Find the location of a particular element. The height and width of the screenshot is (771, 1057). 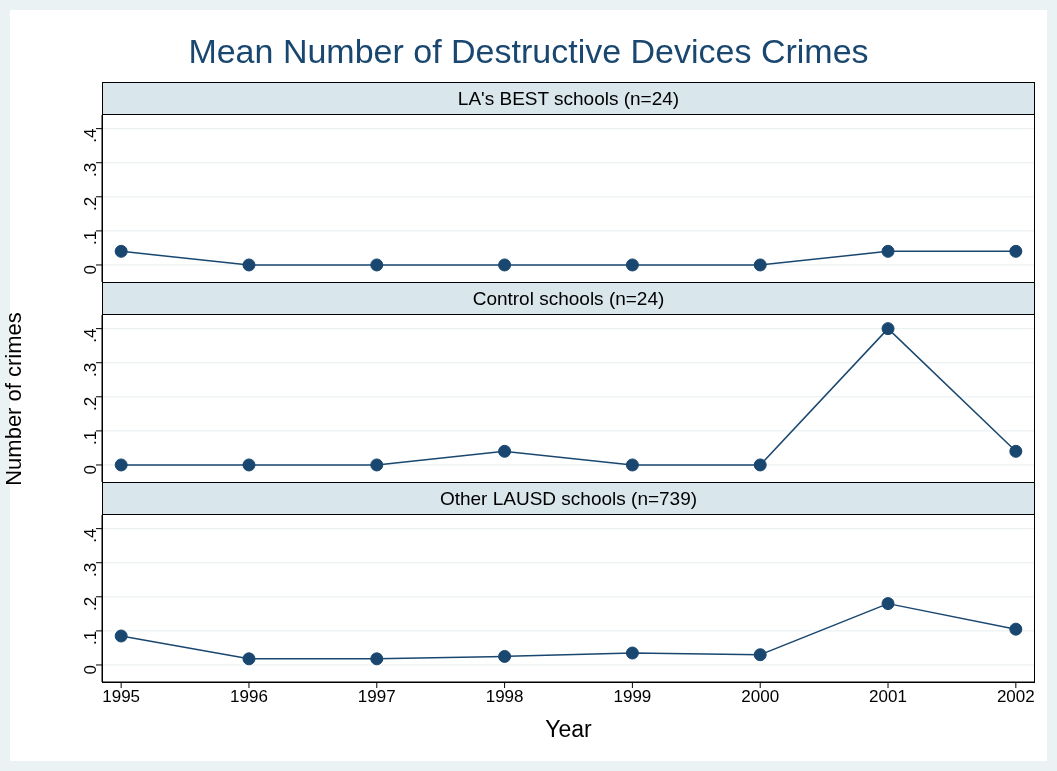

chart-subtitle: Other LAUSD schools (n=739) is located at coordinates (568, 498).